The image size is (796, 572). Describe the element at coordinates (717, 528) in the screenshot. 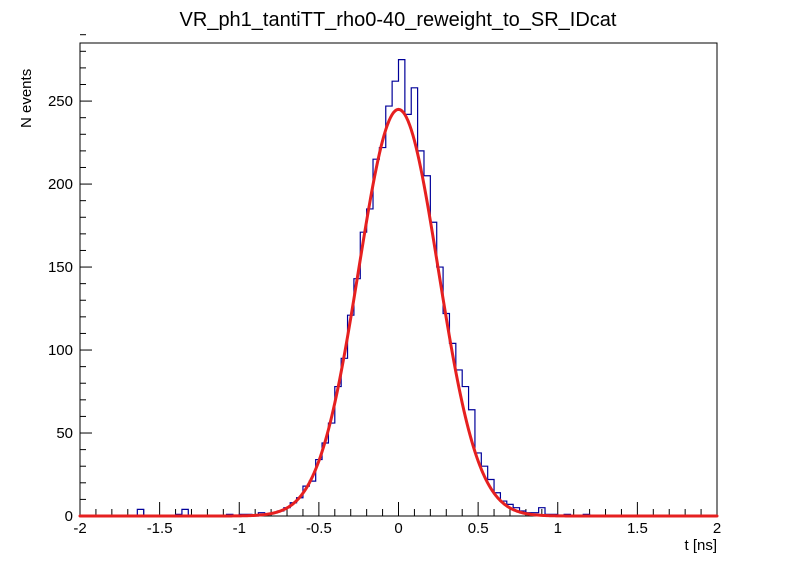

I see `svg-text: 2` at that location.